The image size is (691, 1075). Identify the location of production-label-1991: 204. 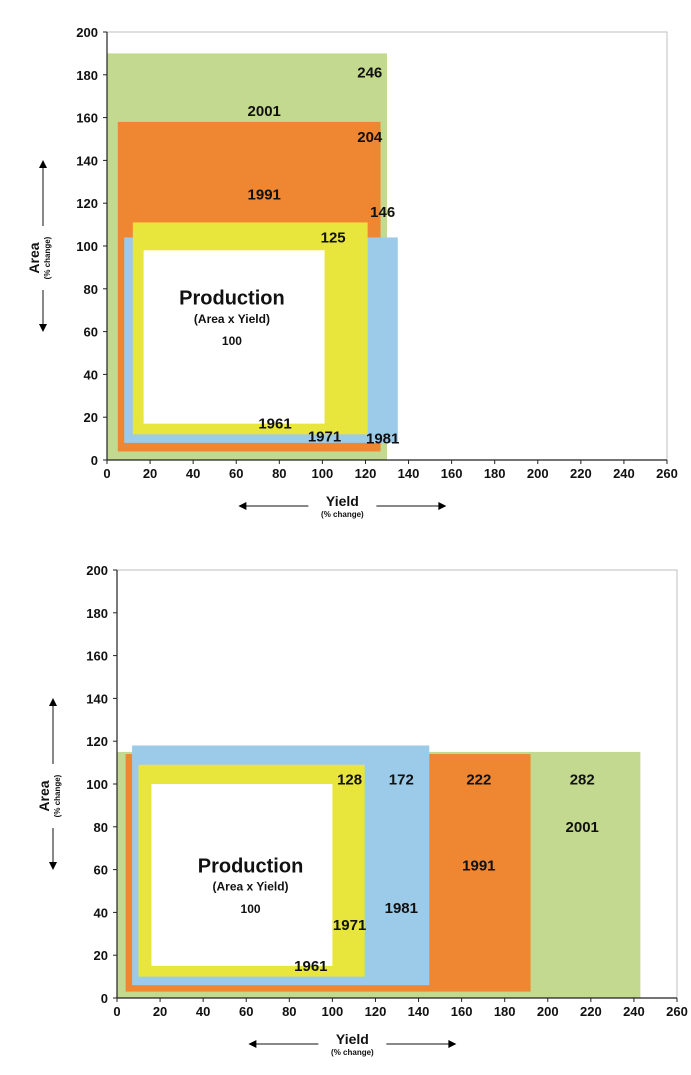
(370, 137).